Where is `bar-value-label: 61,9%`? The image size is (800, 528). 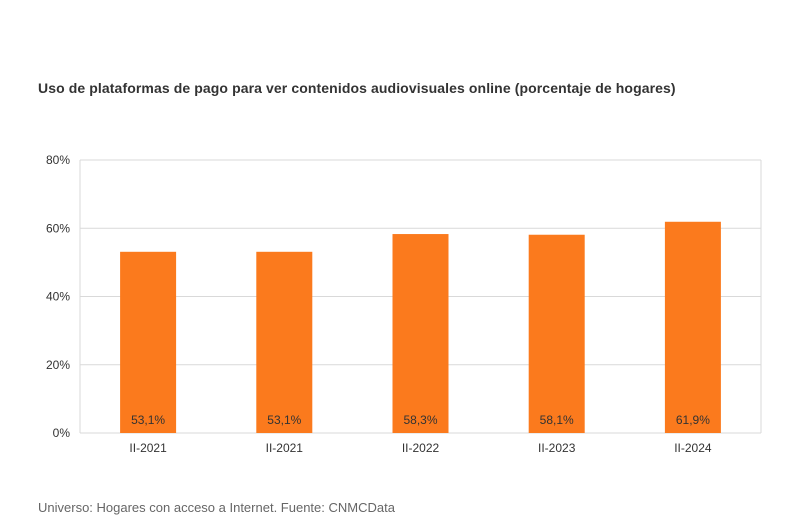
bar-value-label: 61,9% is located at coordinates (693, 420).